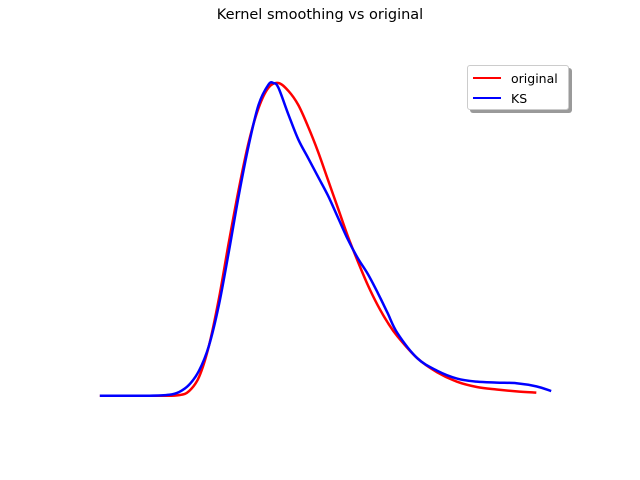 This screenshot has width=640, height=480. Describe the element at coordinates (518, 87) in the screenshot. I see `legend: original KS` at that location.